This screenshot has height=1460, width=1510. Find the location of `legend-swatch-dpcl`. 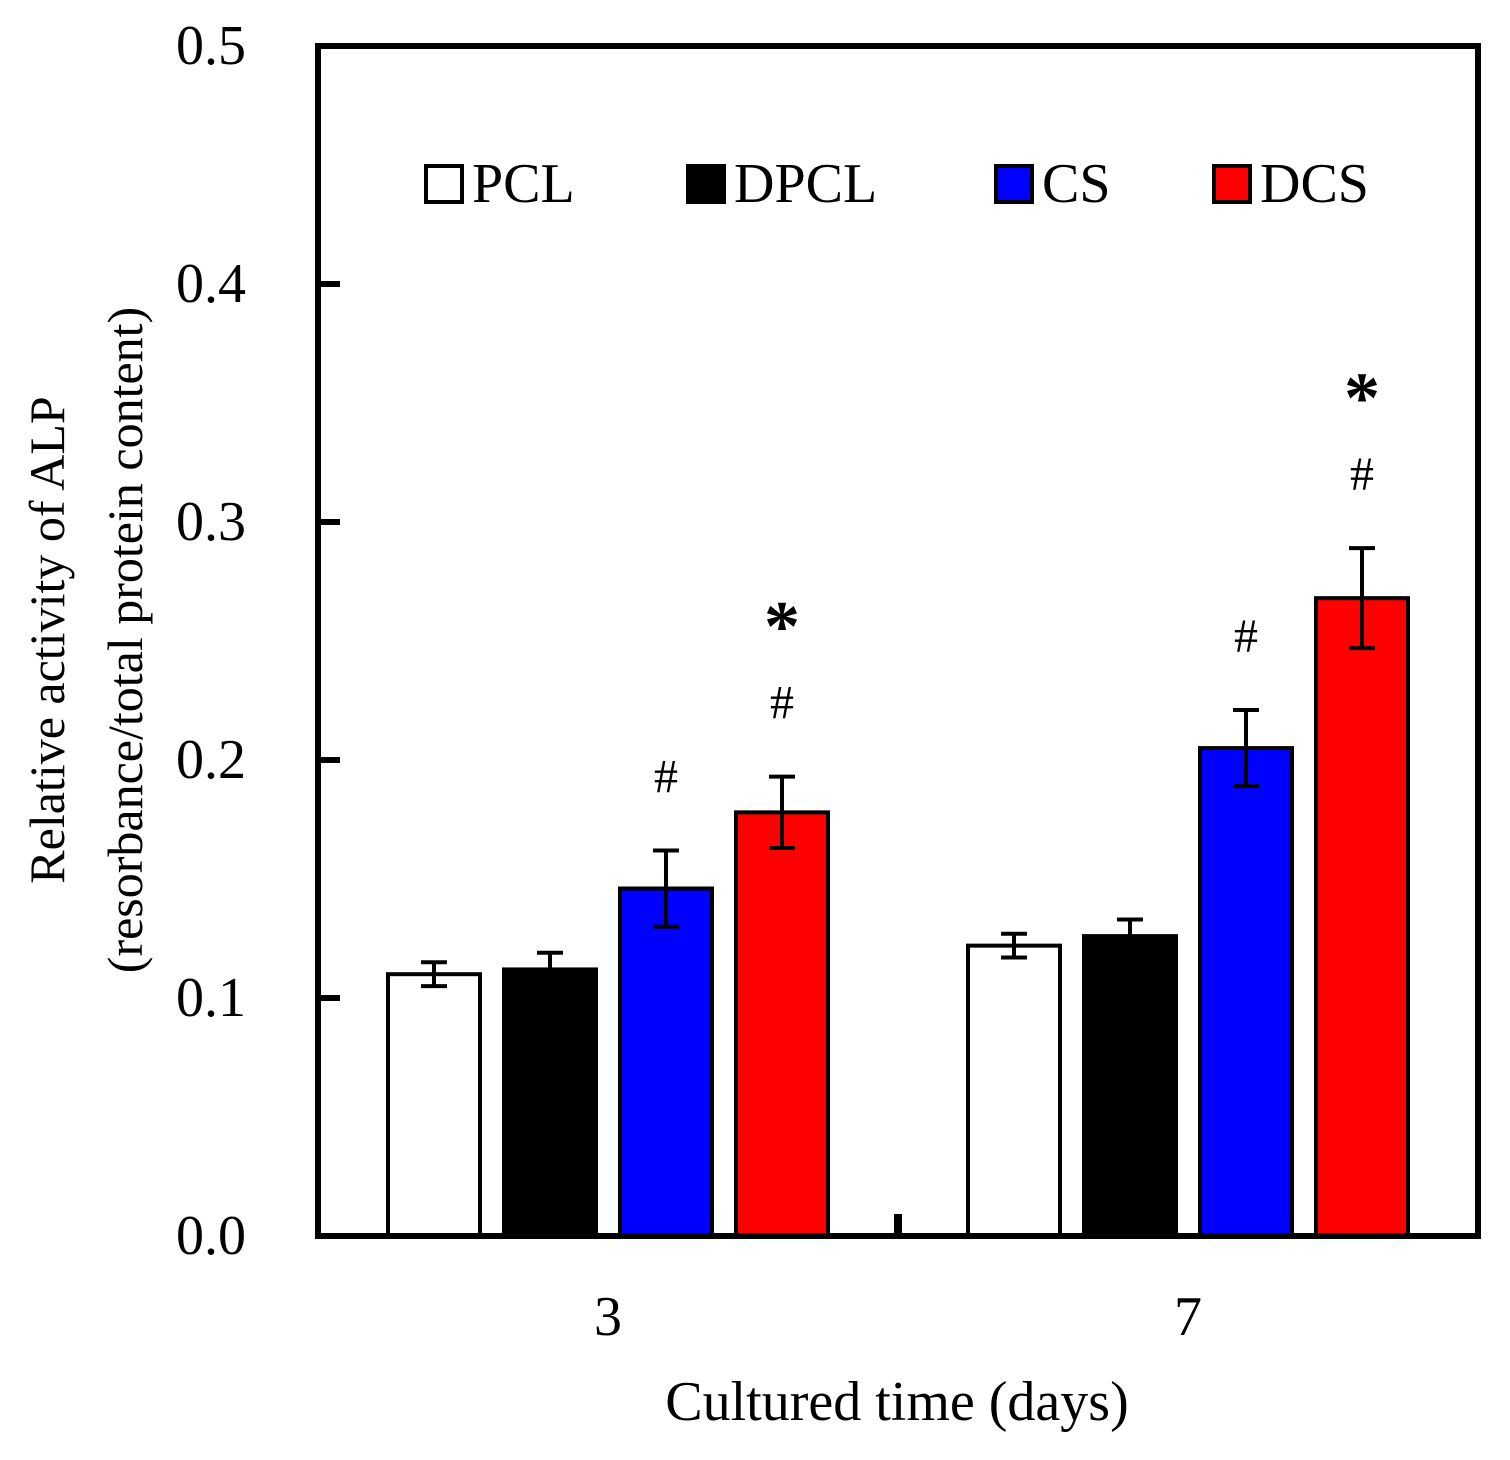

legend-swatch-dpcl is located at coordinates (706, 184).